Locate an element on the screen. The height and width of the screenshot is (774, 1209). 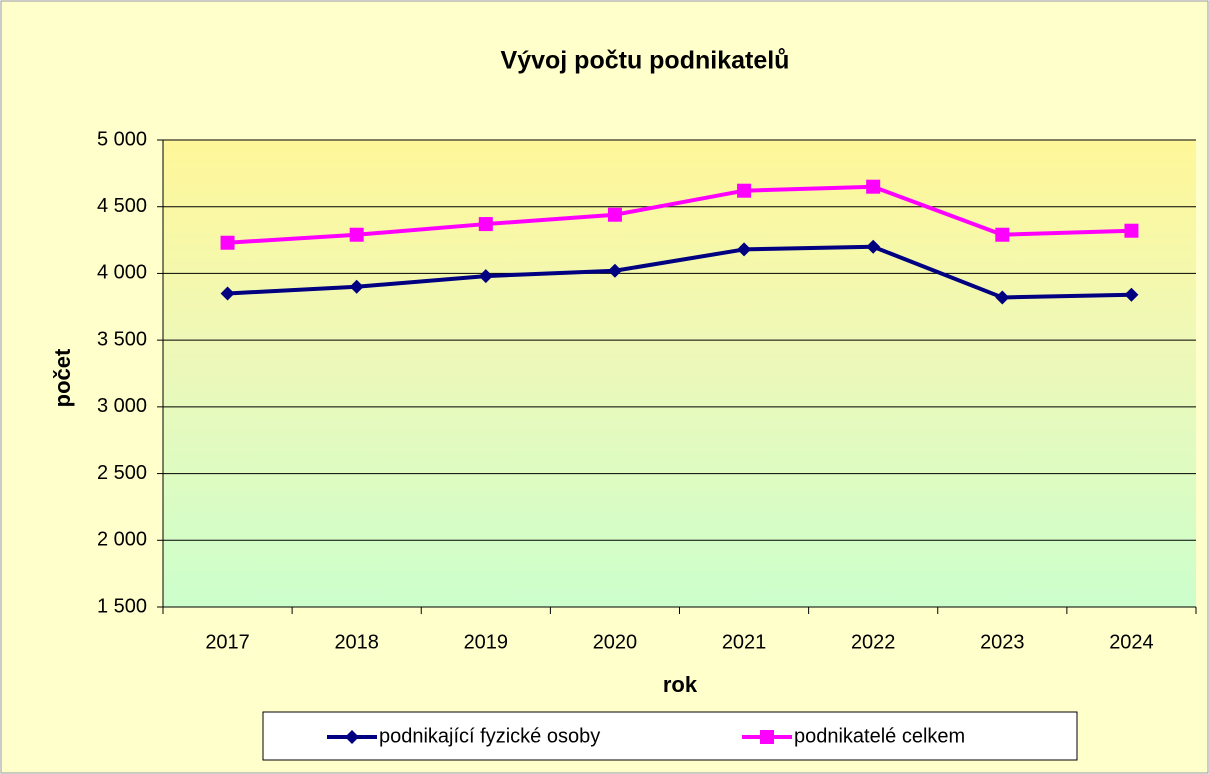
y-tick-label: 2 000 is located at coordinates (122, 540).